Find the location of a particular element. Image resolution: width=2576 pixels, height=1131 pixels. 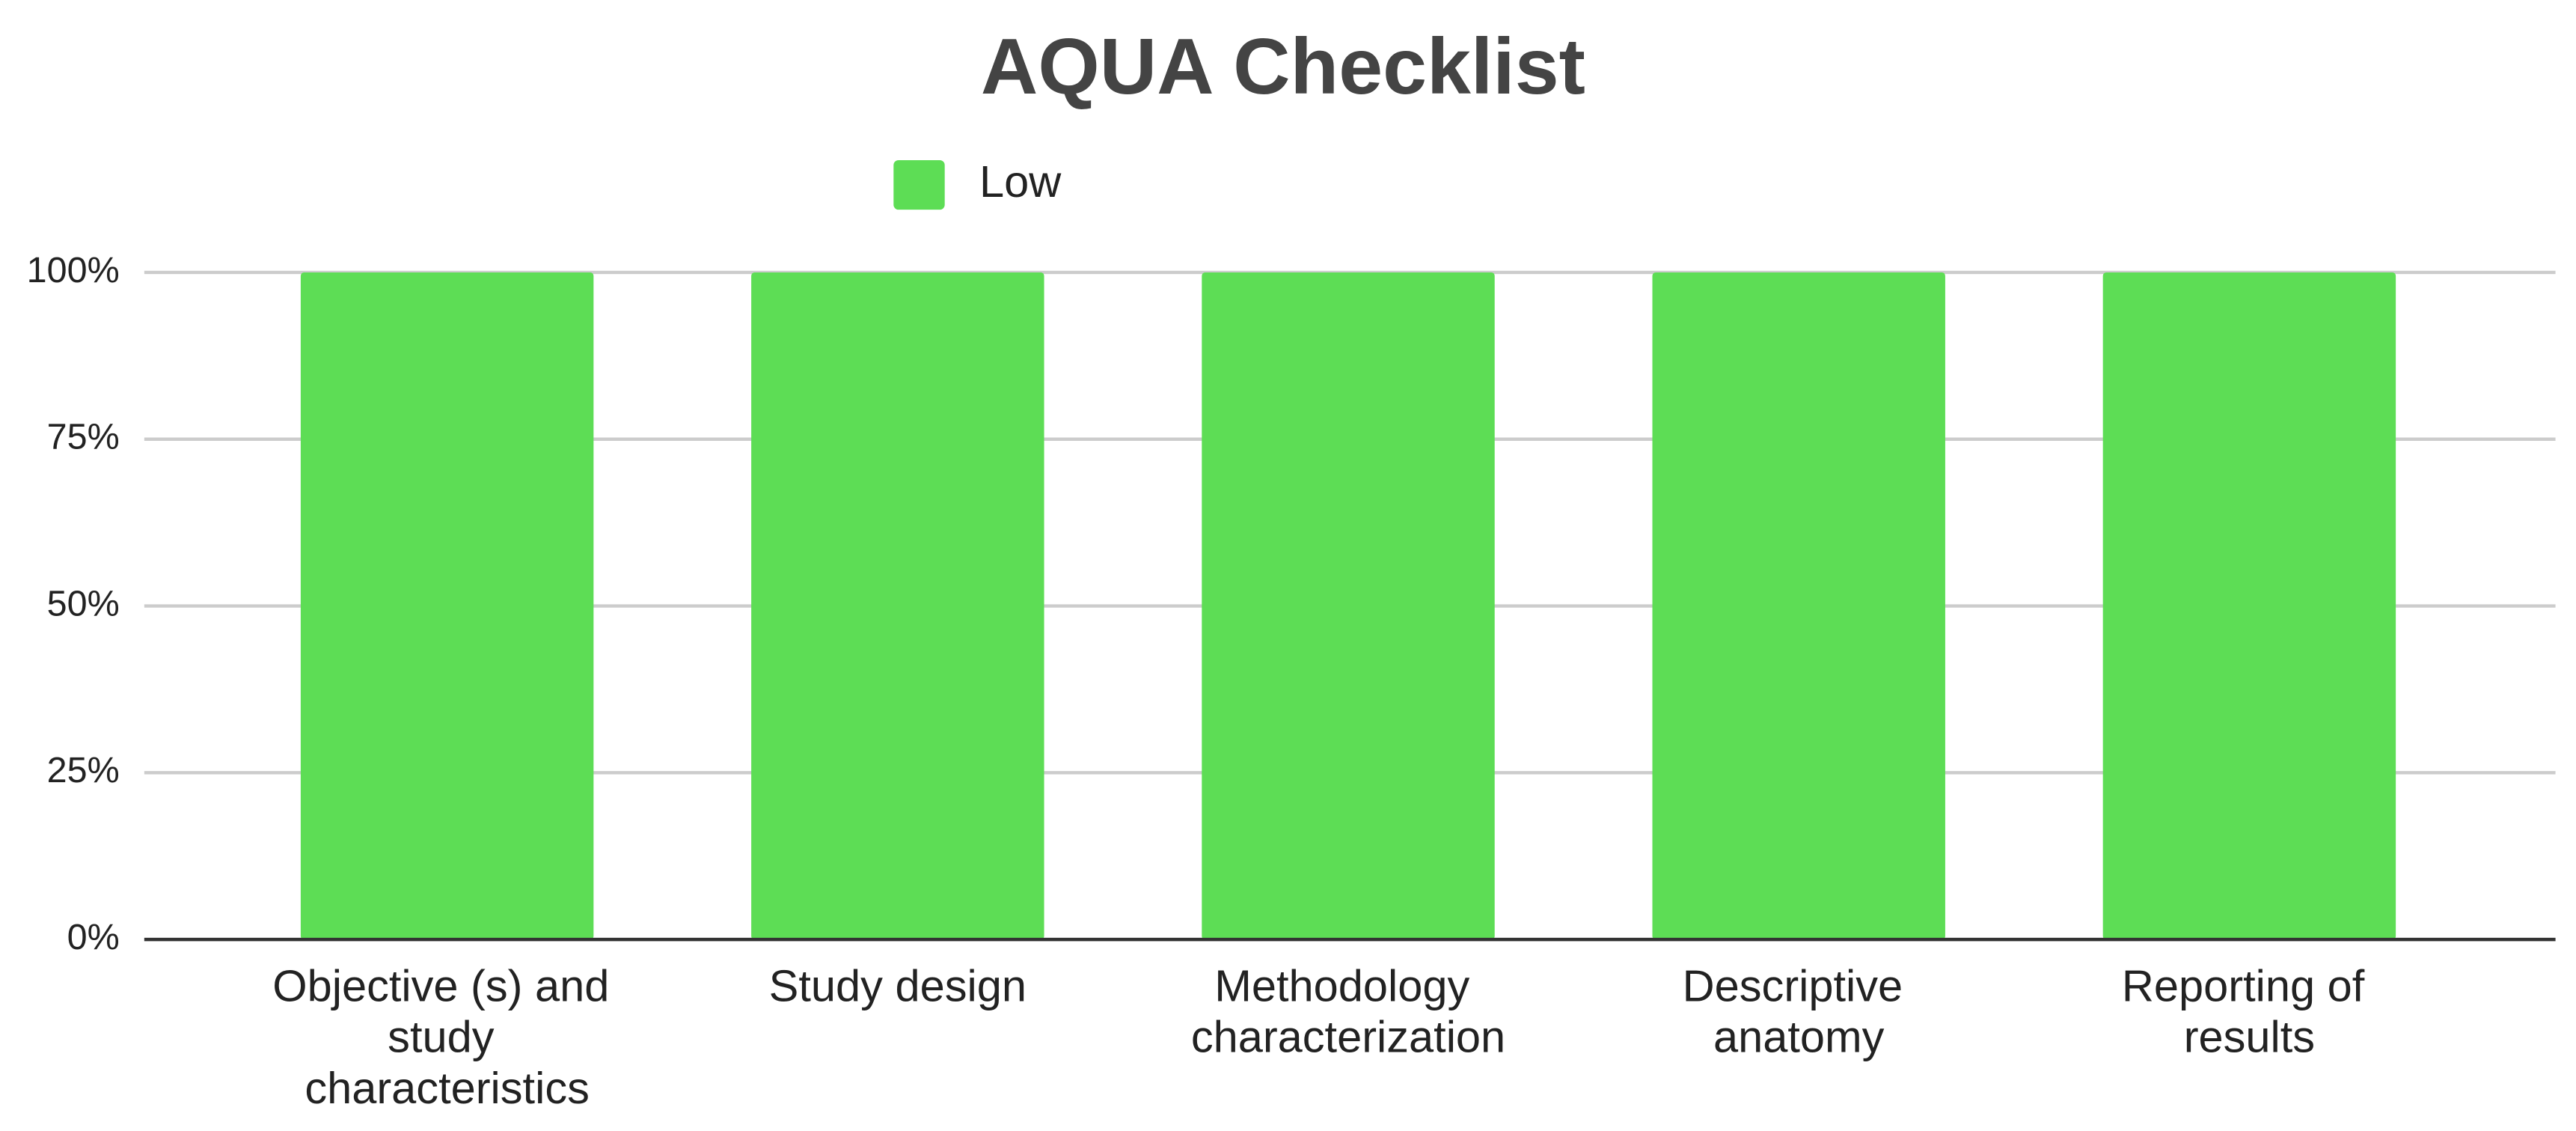

x-tick-label: Objective (s) and study characteristics is located at coordinates (447, 1036).